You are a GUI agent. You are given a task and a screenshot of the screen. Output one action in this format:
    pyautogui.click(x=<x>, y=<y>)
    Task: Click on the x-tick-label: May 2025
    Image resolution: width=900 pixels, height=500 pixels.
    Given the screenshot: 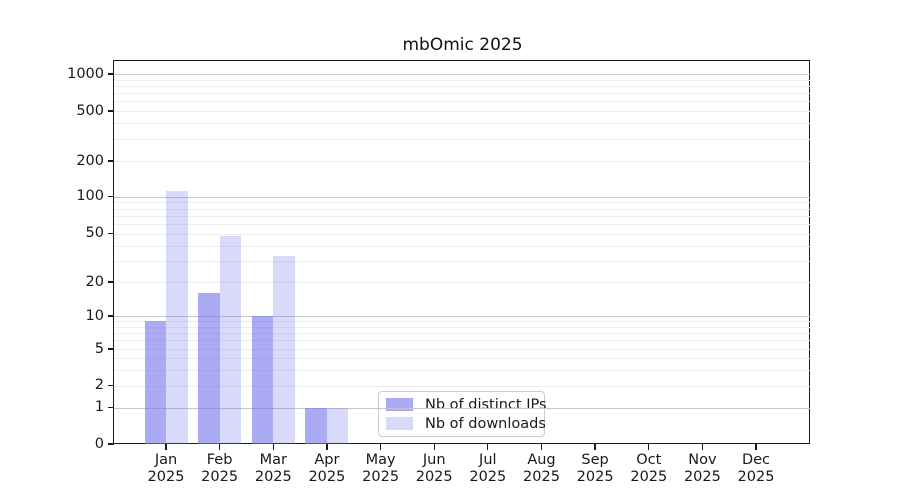 What is the action you would take?
    pyautogui.click(x=381, y=469)
    